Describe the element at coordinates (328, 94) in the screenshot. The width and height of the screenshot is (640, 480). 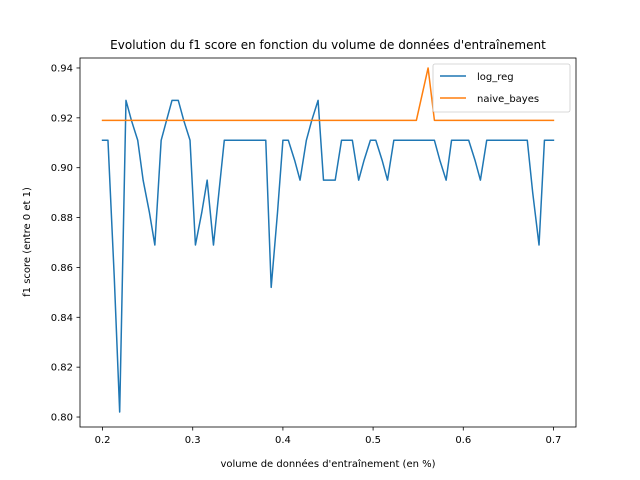
I see `series-line-naive-bayes` at that location.